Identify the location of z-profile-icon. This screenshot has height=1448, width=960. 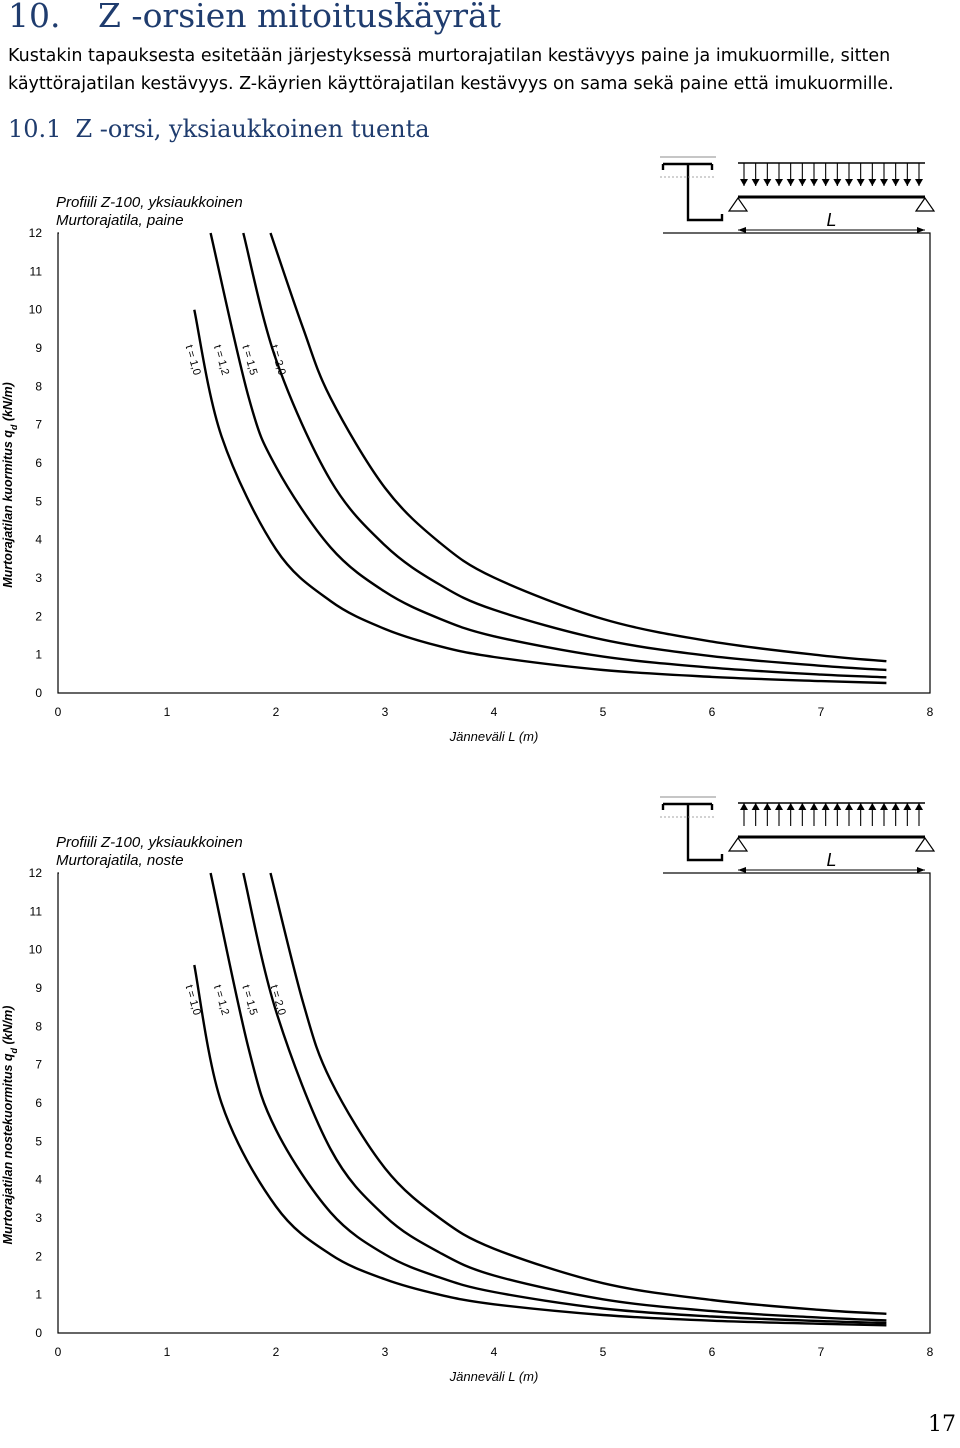
(692, 829).